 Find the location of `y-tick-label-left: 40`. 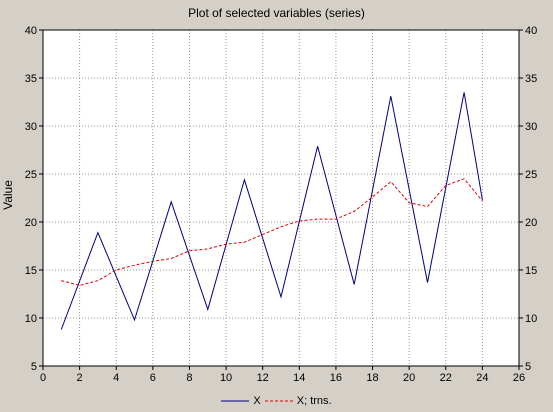

y-tick-label-left: 40 is located at coordinates (31, 31).